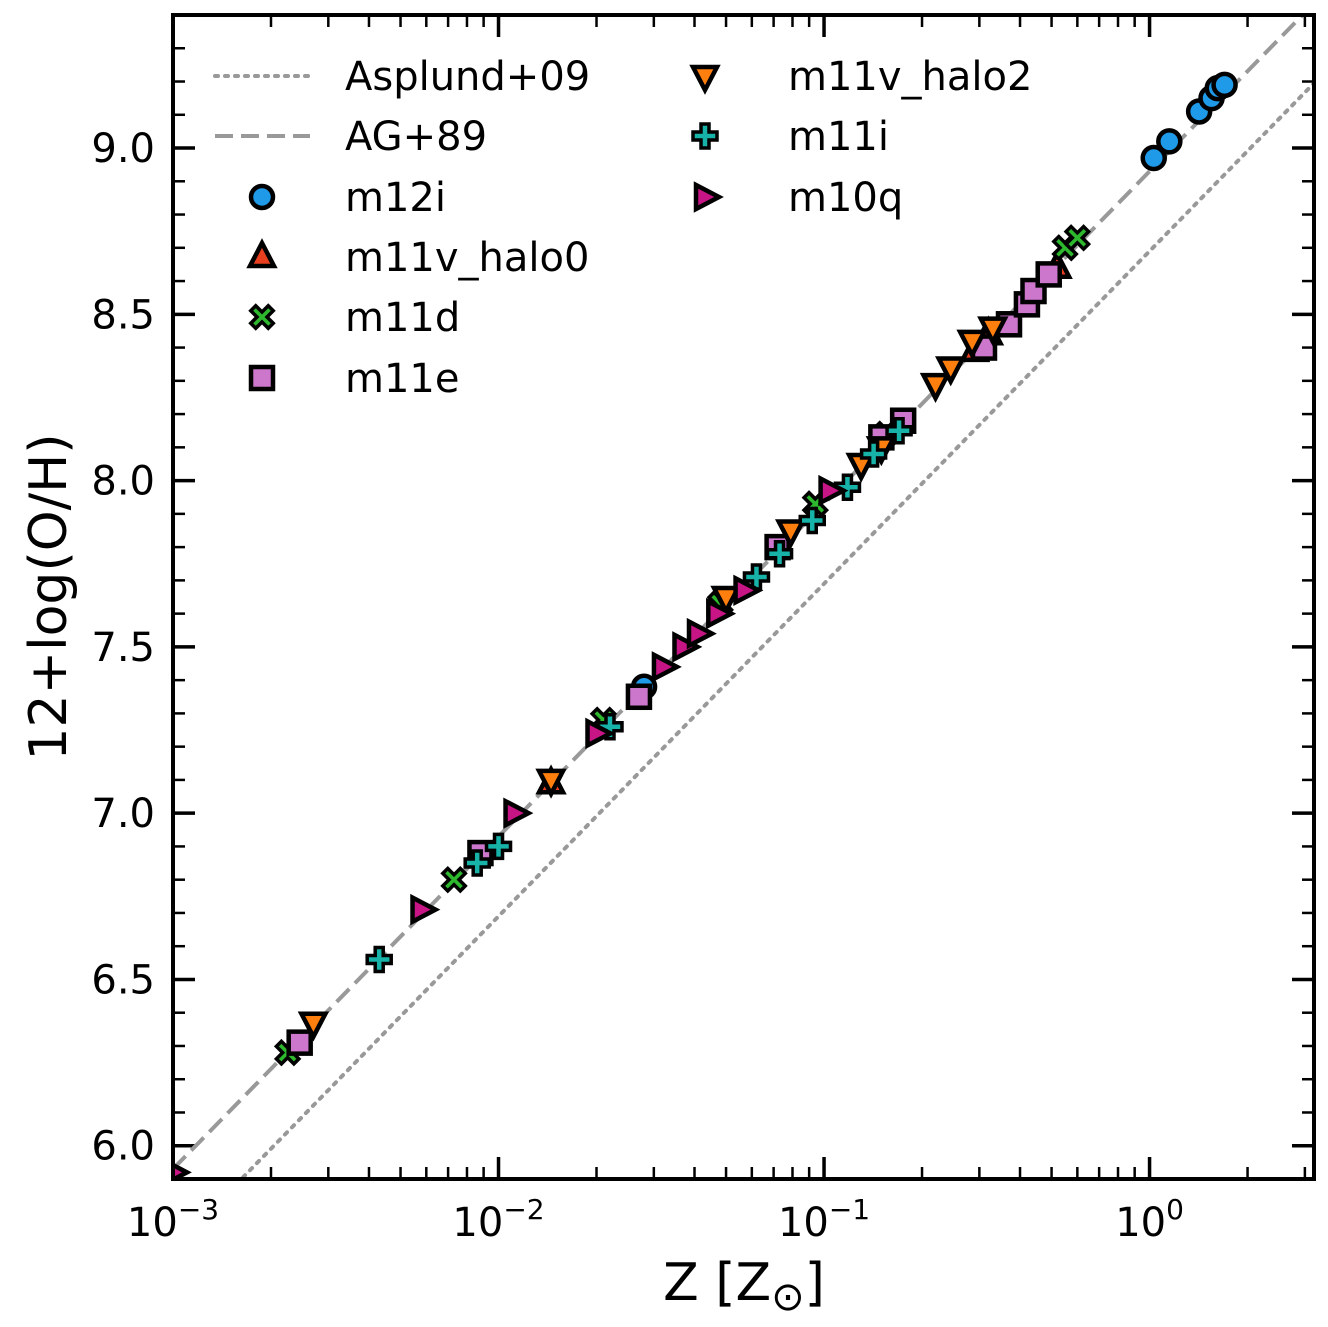 This screenshot has width=1328, height=1327. Describe the element at coordinates (849, 1209) in the screenshot. I see `x-tick-label-exp: −1` at that location.